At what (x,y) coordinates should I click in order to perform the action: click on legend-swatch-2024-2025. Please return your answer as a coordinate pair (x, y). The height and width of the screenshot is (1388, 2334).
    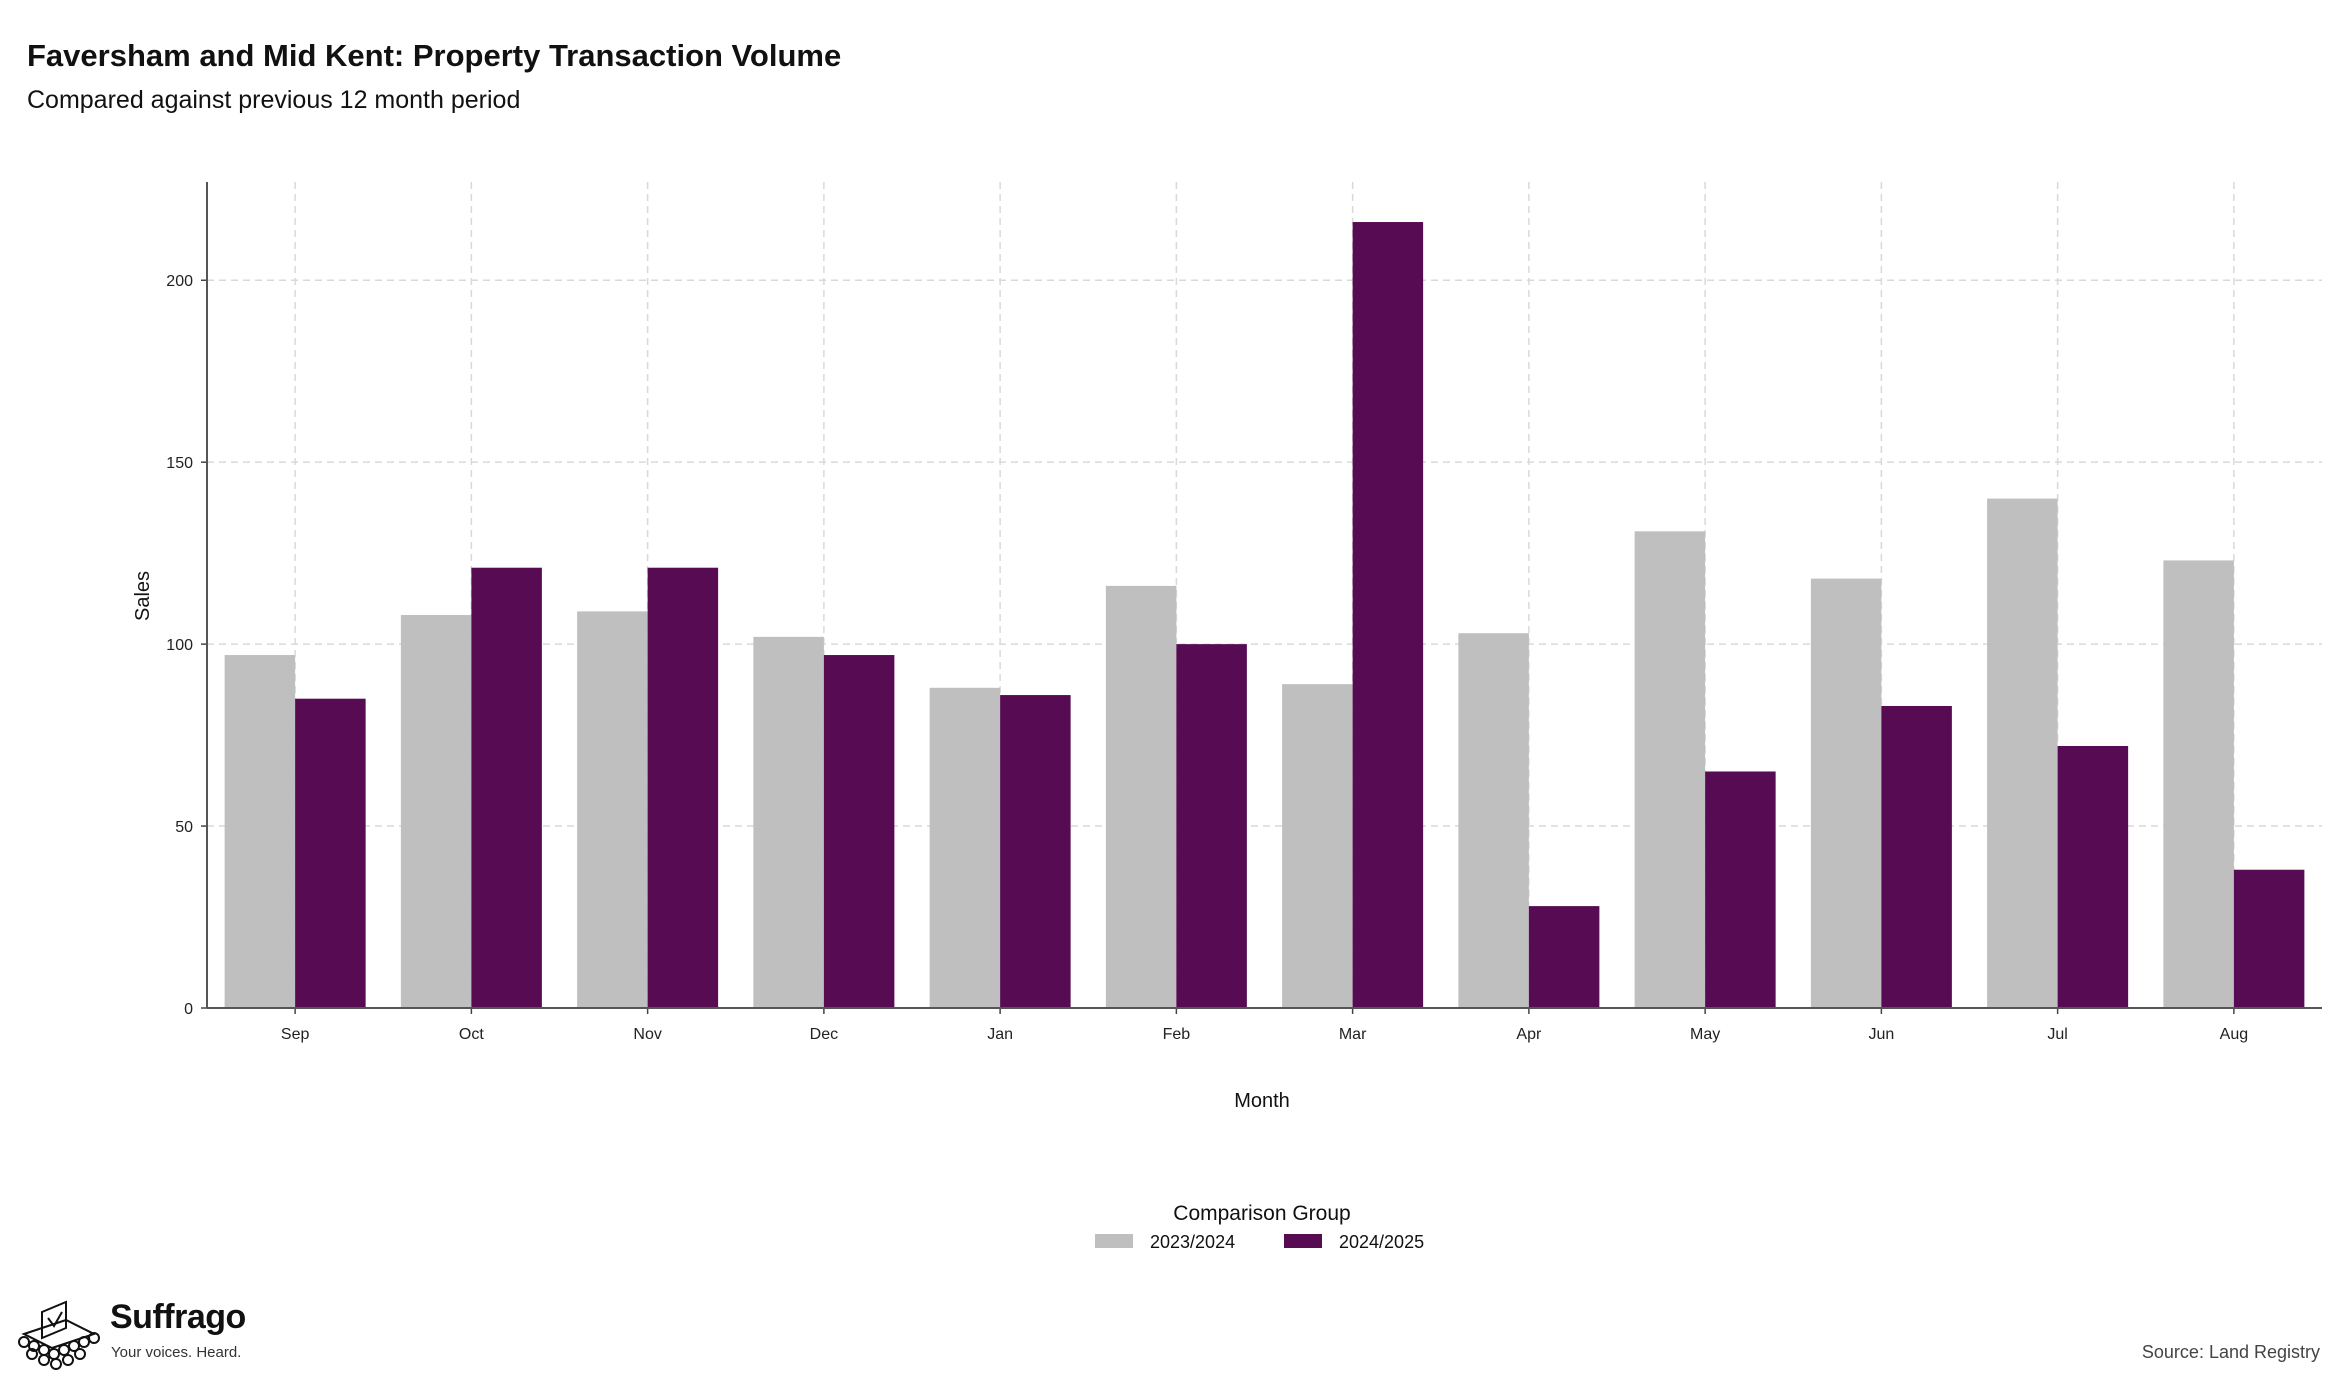
    Looking at the image, I should click on (1303, 1241).